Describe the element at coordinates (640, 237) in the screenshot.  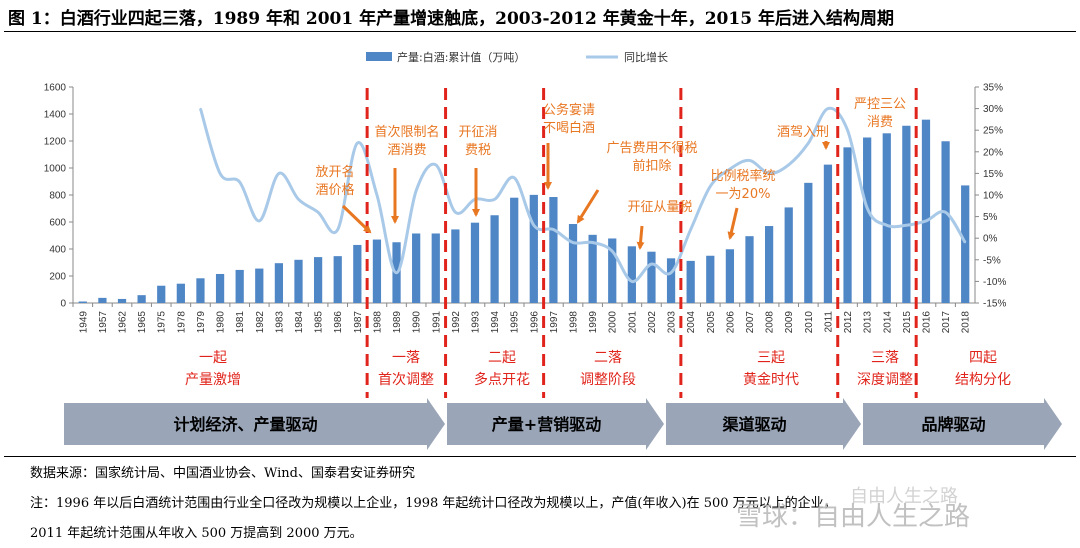
I see `annotation-arrow` at that location.